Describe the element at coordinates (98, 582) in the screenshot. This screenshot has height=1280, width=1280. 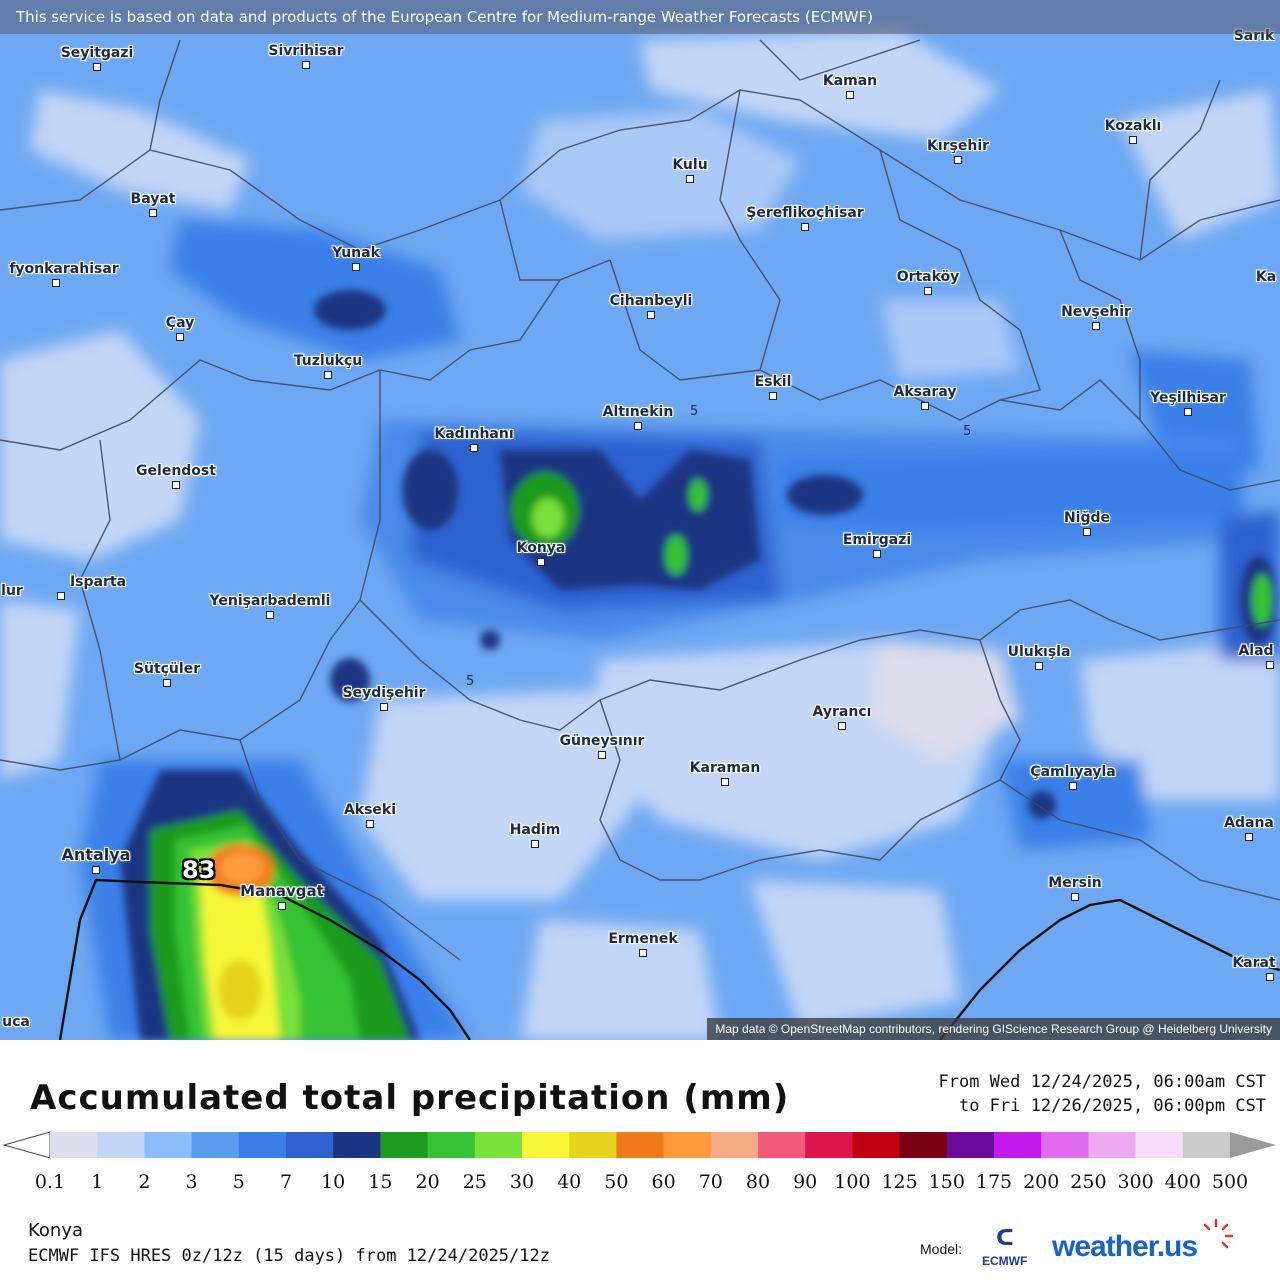
I see `city-label: Isparta` at that location.